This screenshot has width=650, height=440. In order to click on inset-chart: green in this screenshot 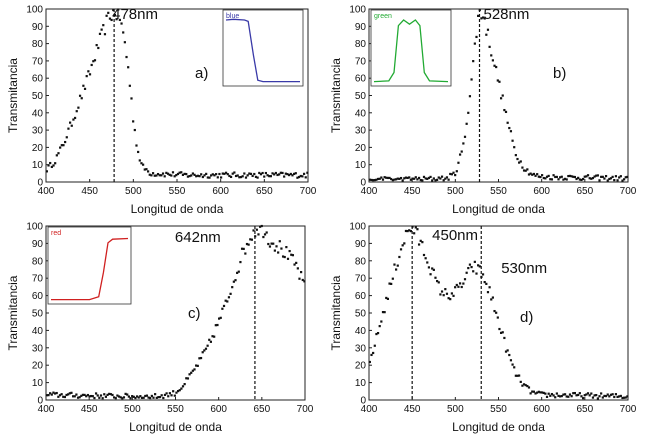, I will do `click(411, 48)`.